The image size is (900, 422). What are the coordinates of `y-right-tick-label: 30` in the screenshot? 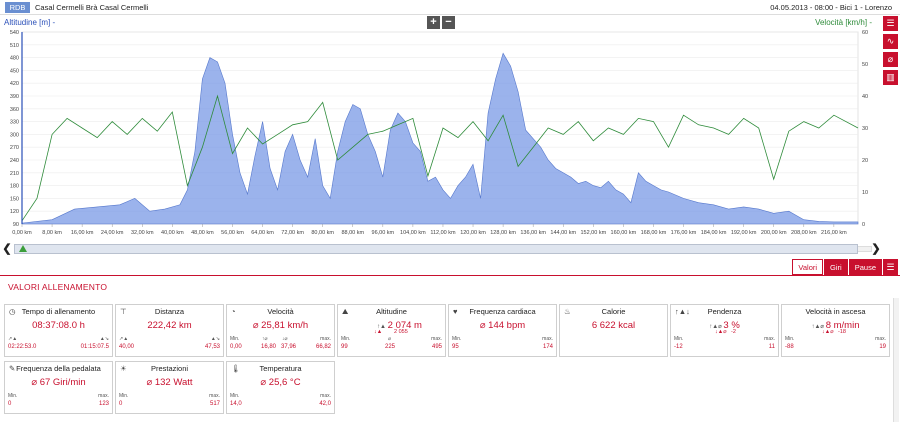 It's located at (865, 129).